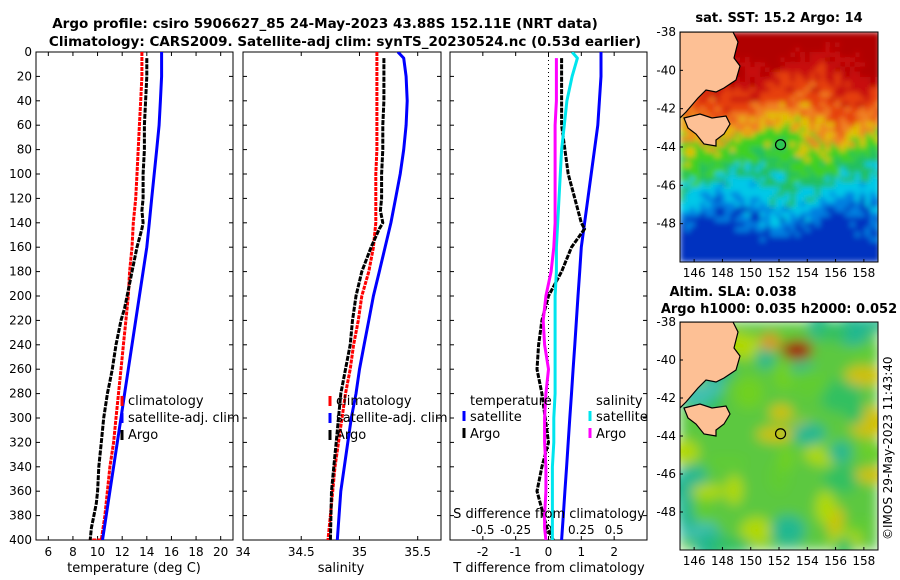 The width and height of the screenshot is (900, 580). I want to click on sla-lon-tick-label: 148, so click(722, 561).